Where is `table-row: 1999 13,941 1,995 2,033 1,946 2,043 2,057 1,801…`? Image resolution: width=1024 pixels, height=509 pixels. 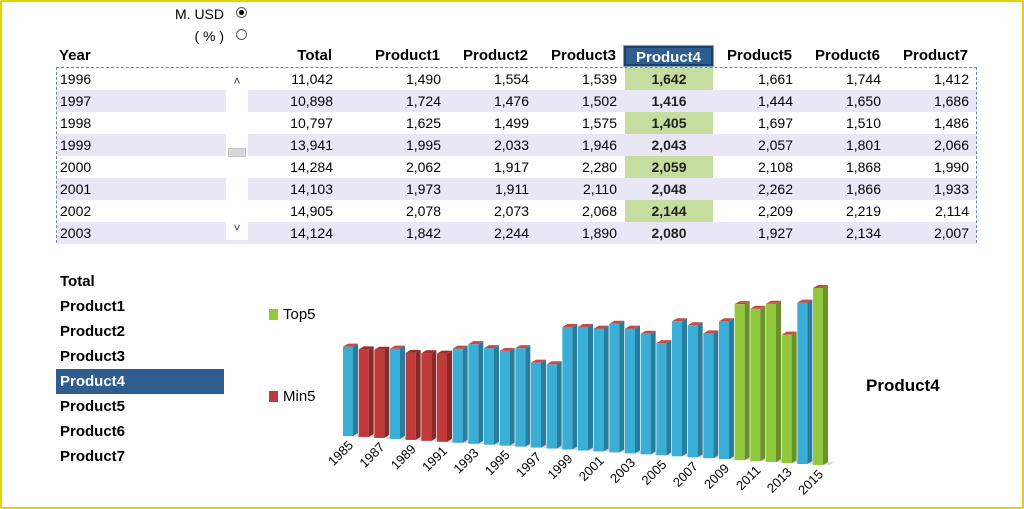 table-row: 1999 13,941 1,995 2,033 1,946 2,043 2,057 1,801… is located at coordinates (516, 145).